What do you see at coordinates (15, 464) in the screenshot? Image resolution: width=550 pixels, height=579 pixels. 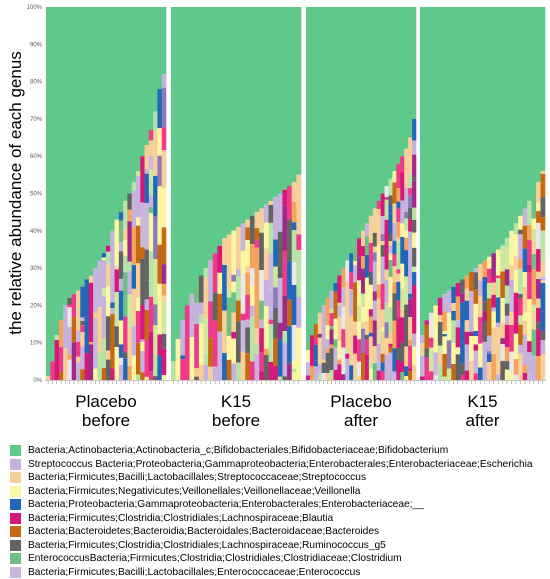 I see `legend-swatch` at bounding box center [15, 464].